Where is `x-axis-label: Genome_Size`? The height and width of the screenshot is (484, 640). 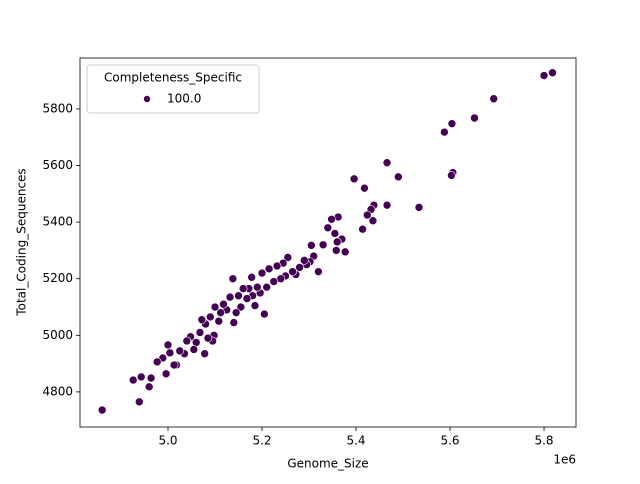
x-axis-label: Genome_Size is located at coordinates (327, 464).